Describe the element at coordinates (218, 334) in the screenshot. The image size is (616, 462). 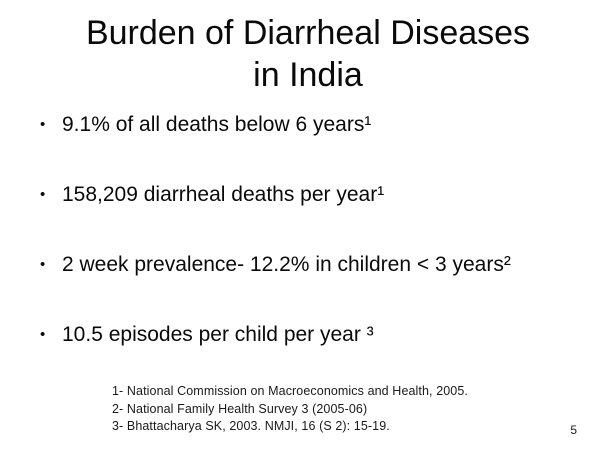
I see `bullet-text: 10.5 episodes per child per year ³` at that location.